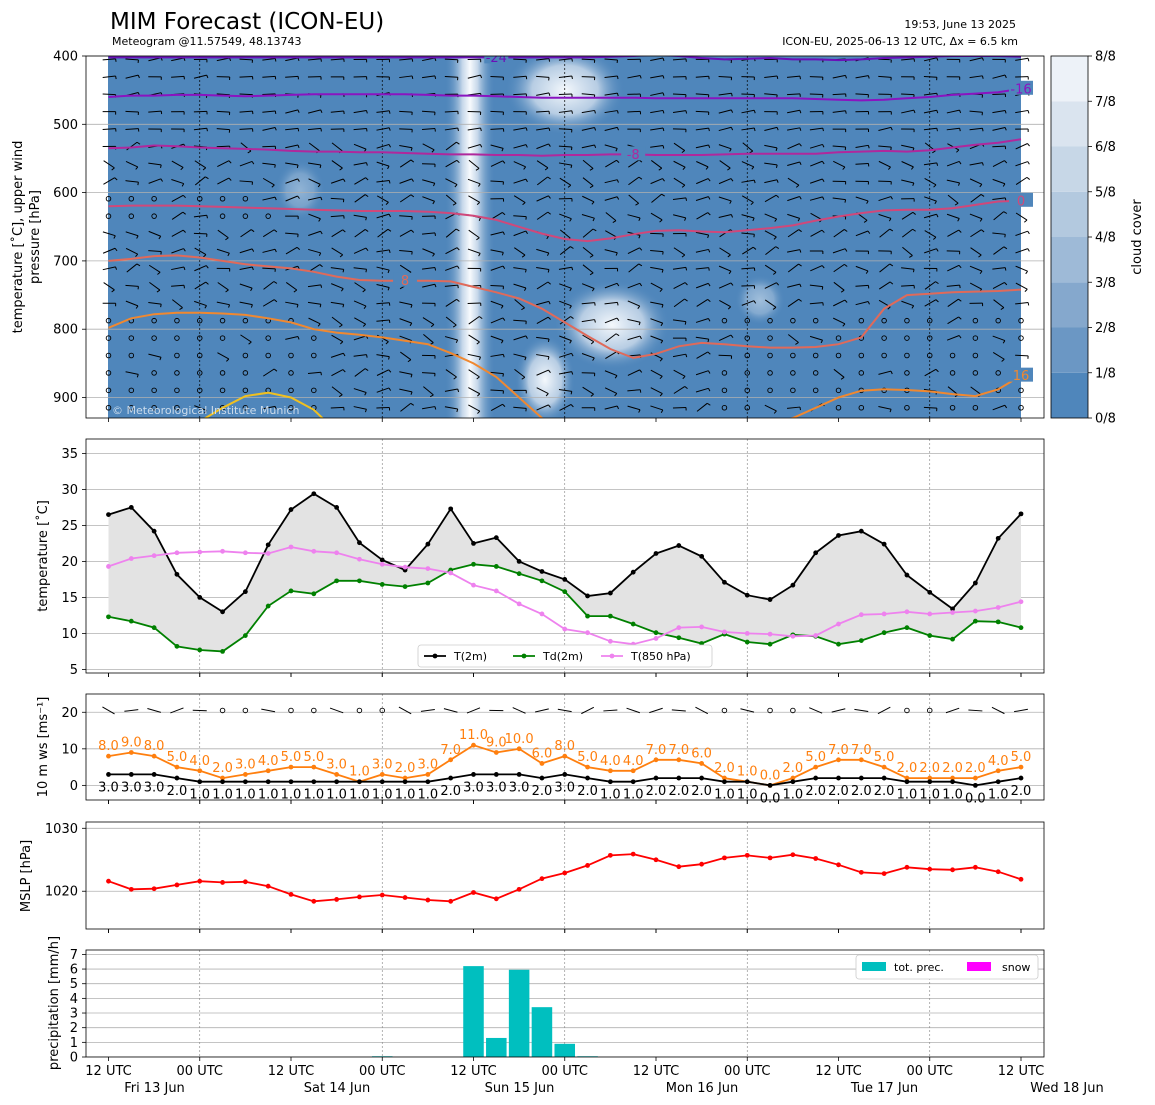 This screenshot has width=1155, height=1105. What do you see at coordinates (815, 757) in the screenshot?
I see `gust-value-label: 5.0` at bounding box center [815, 757].